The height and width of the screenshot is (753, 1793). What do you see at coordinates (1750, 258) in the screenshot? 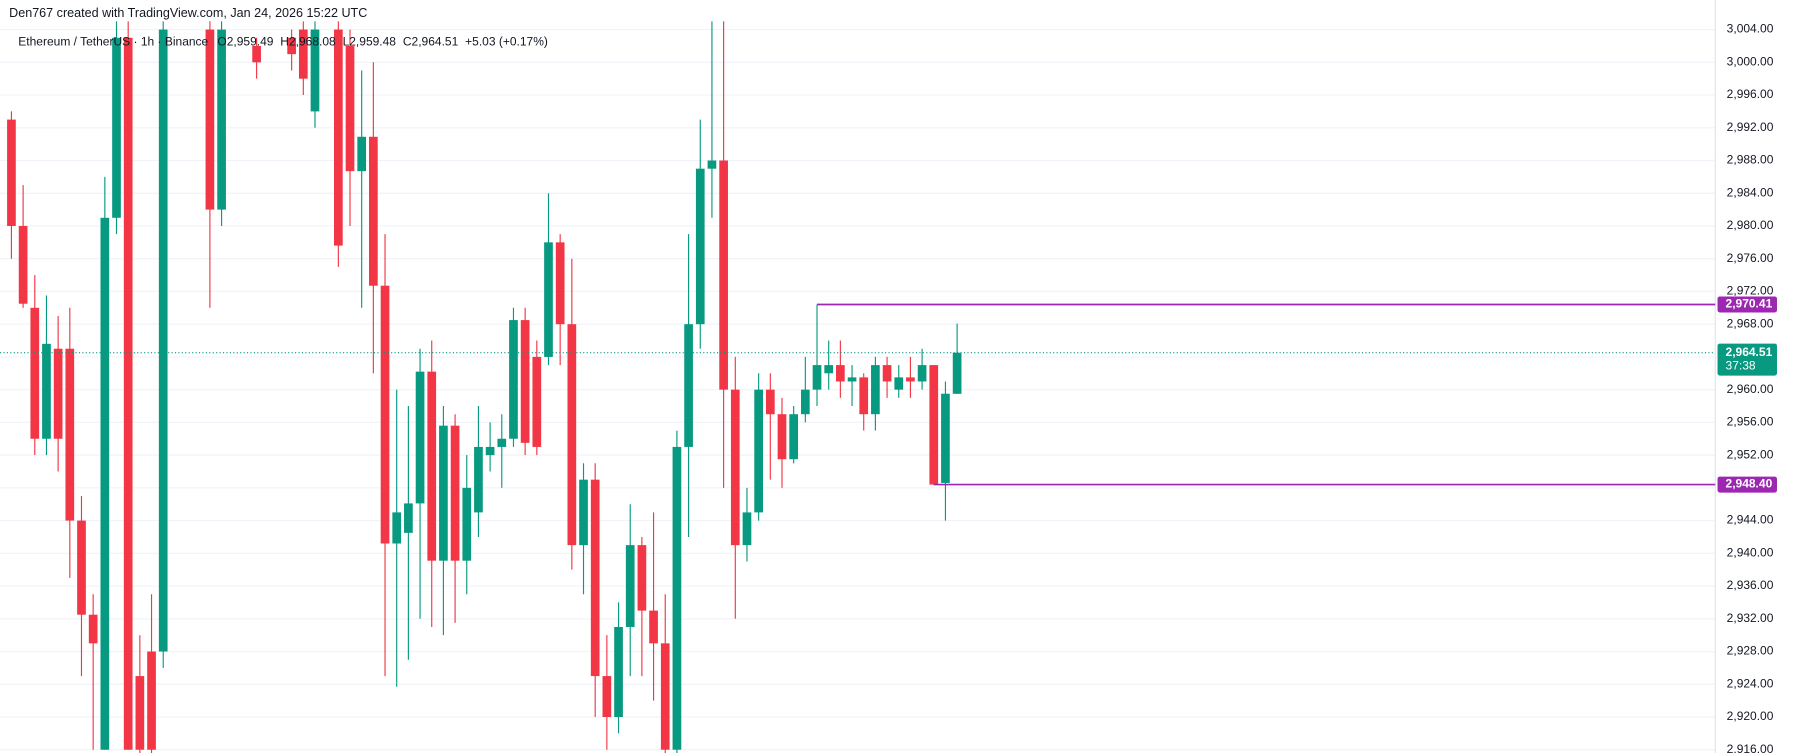
I see `y-tick-label: 2,976.00` at bounding box center [1750, 258].